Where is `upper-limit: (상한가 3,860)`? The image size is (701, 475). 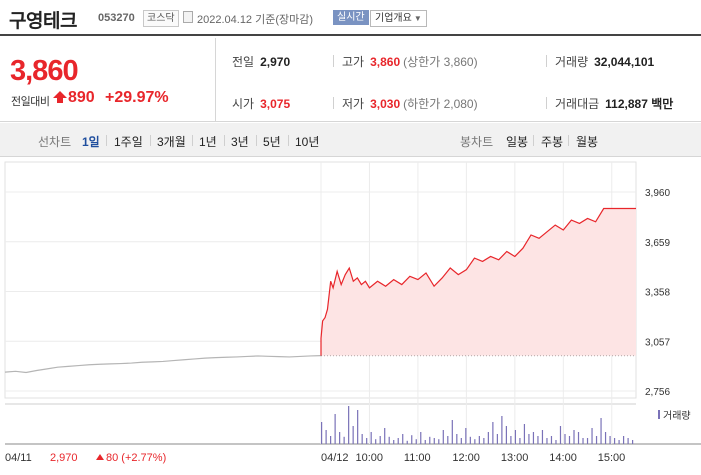 upper-limit: (상한가 3,860) is located at coordinates (440, 62).